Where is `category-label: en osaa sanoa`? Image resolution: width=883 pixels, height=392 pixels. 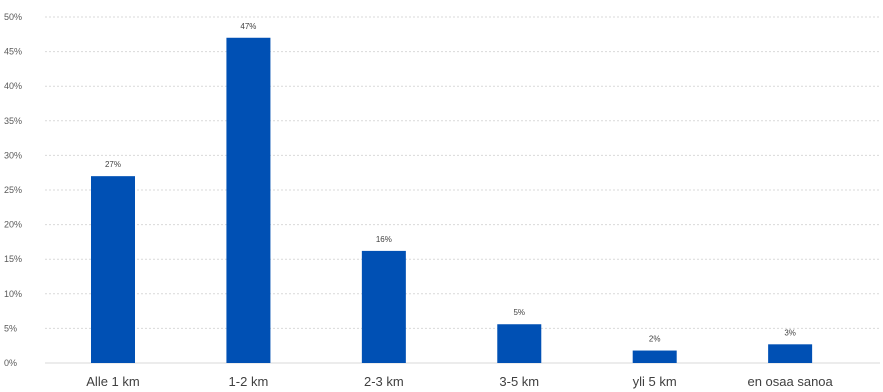
category-label: en osaa sanoa is located at coordinates (790, 381).